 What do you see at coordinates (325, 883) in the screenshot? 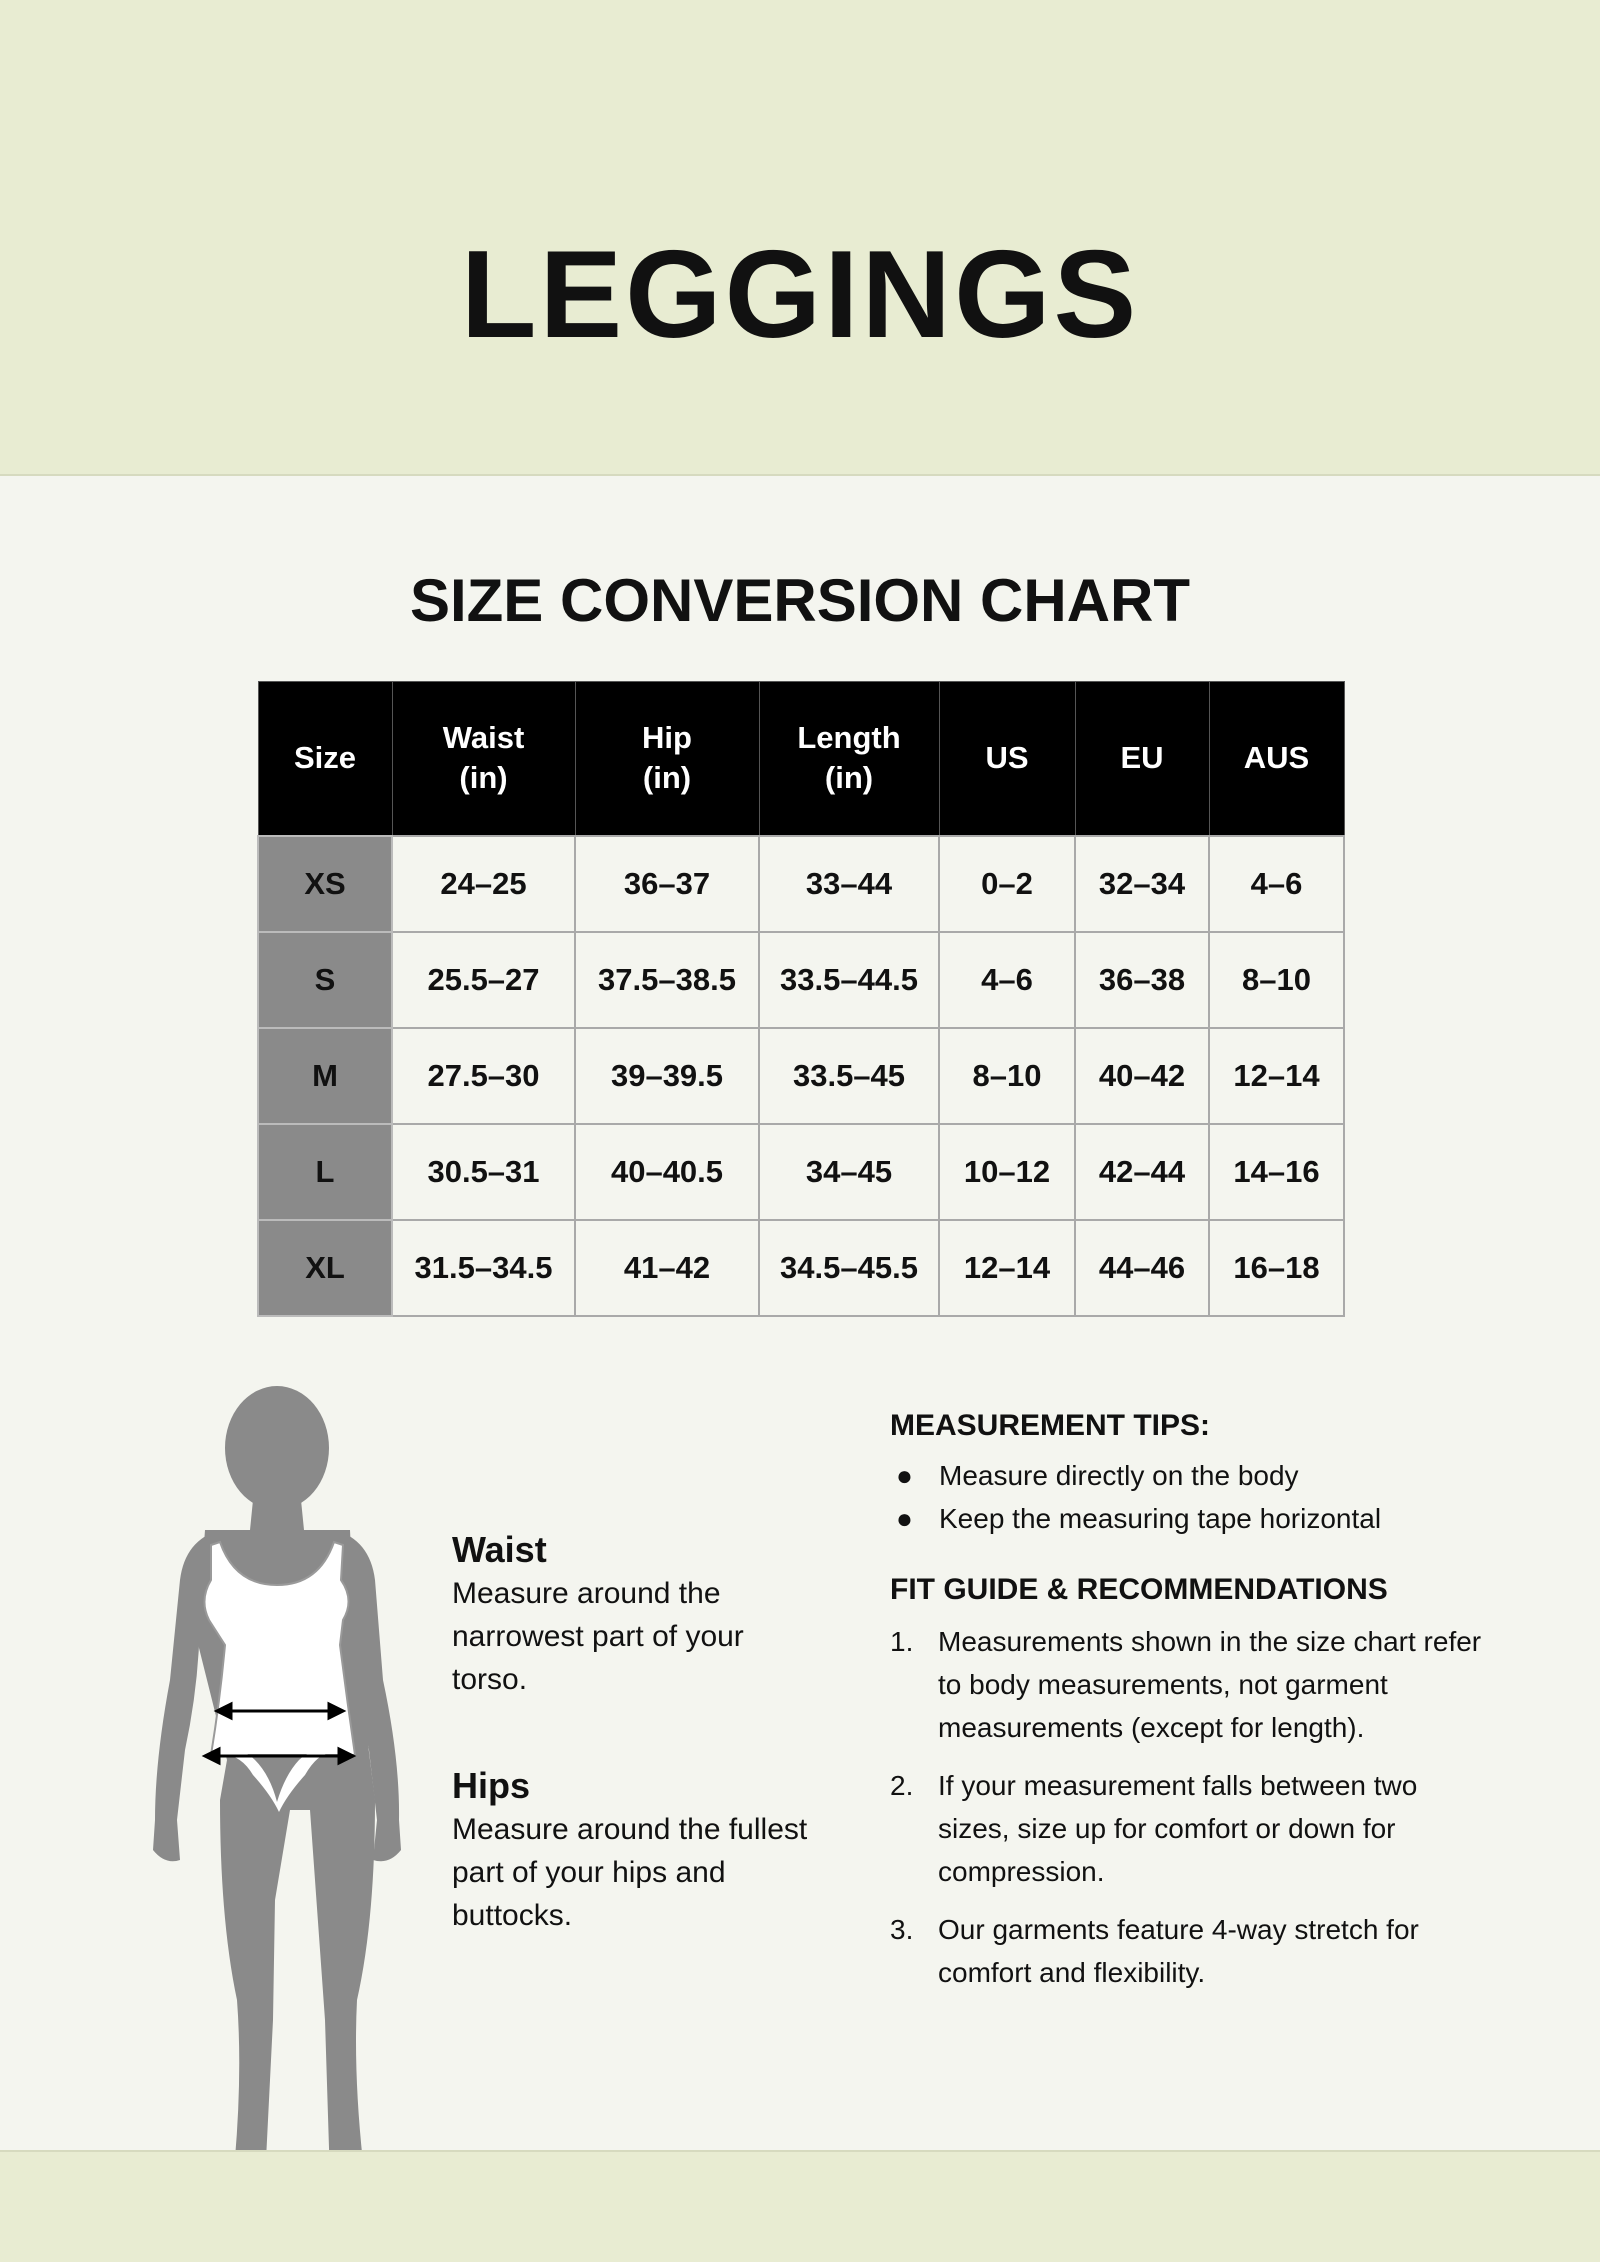
I see `size-cell: XS` at bounding box center [325, 883].